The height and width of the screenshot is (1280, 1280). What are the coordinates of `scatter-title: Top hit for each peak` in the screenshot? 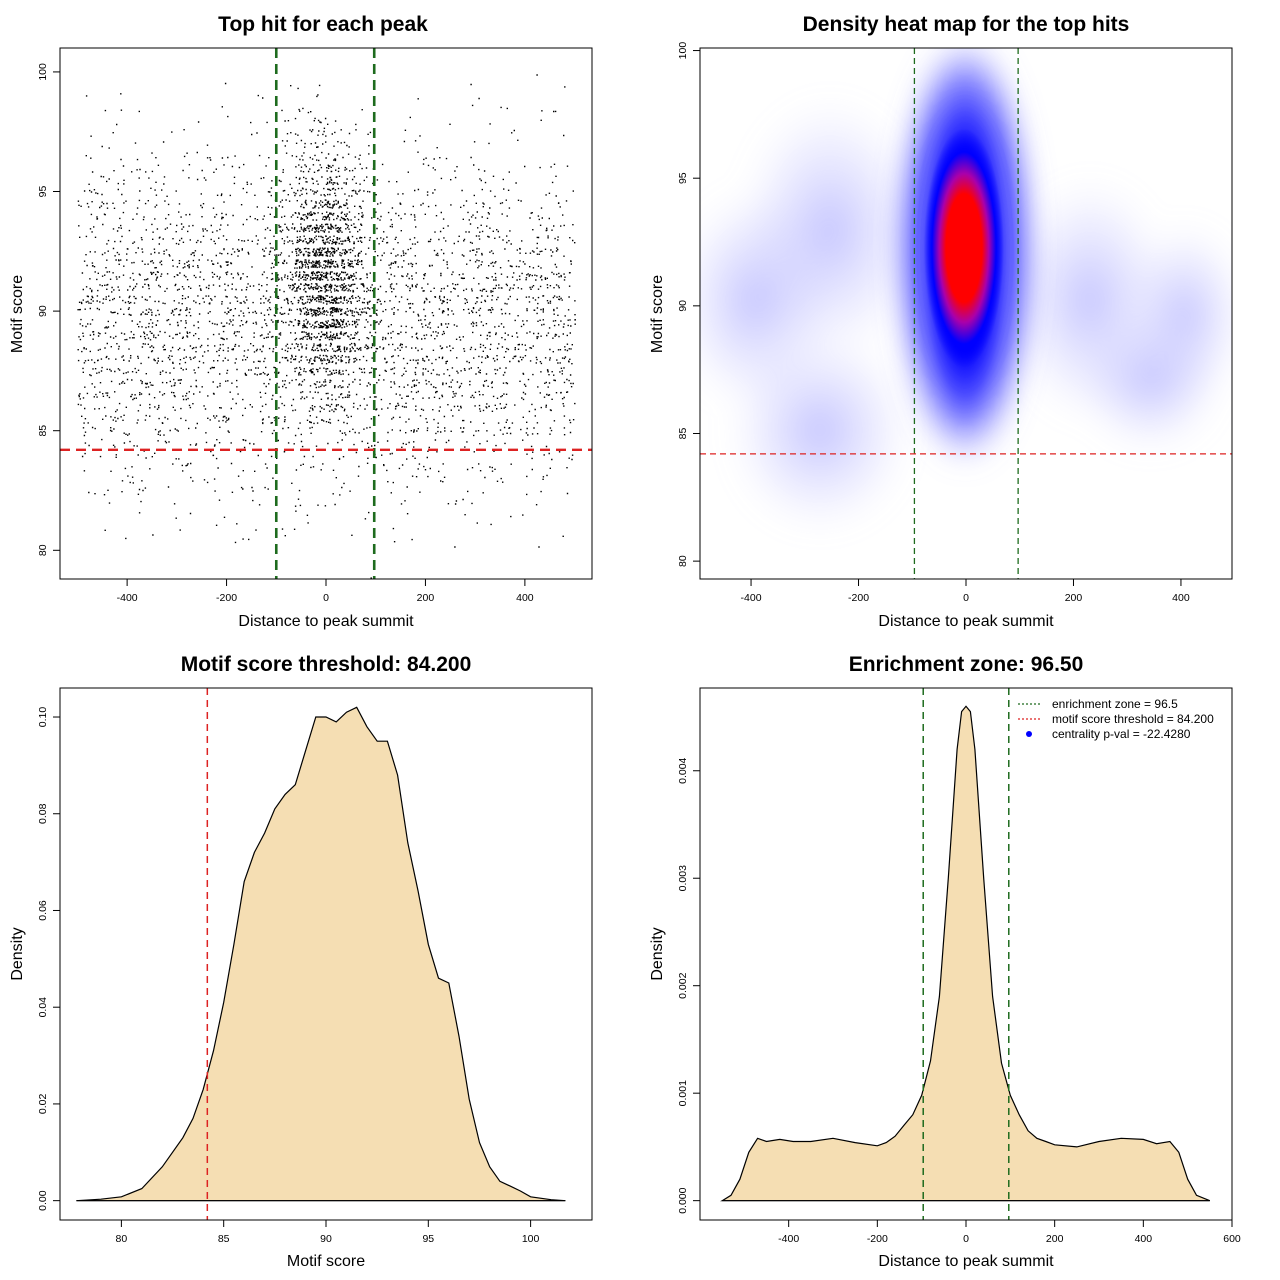 It's located at (323, 24).